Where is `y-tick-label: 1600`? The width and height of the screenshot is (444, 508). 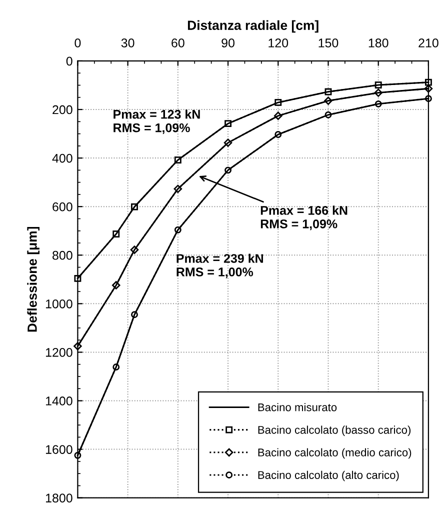
y-tick-label: 1600 is located at coordinates (59, 449).